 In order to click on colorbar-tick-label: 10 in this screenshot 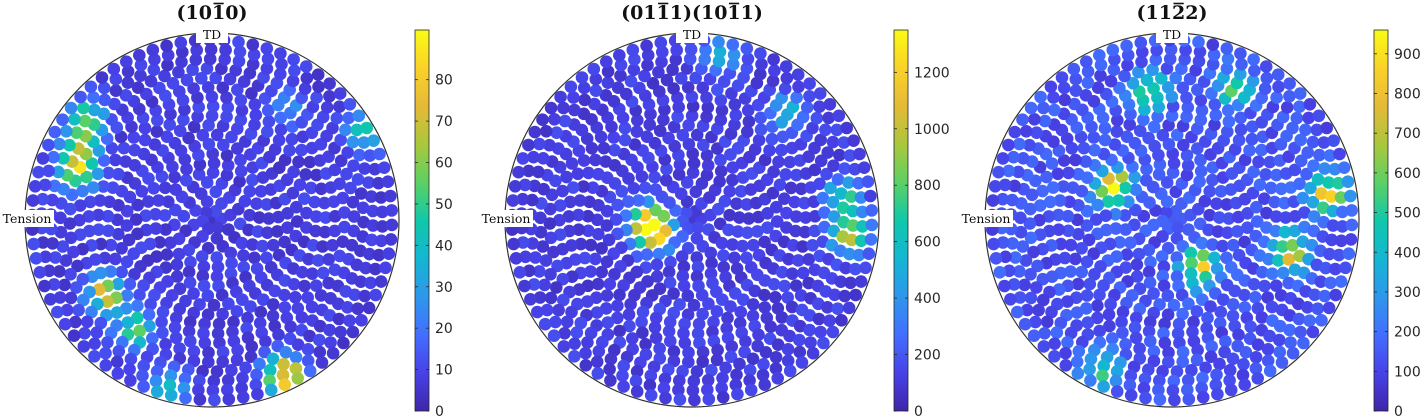, I will do `click(444, 371)`.